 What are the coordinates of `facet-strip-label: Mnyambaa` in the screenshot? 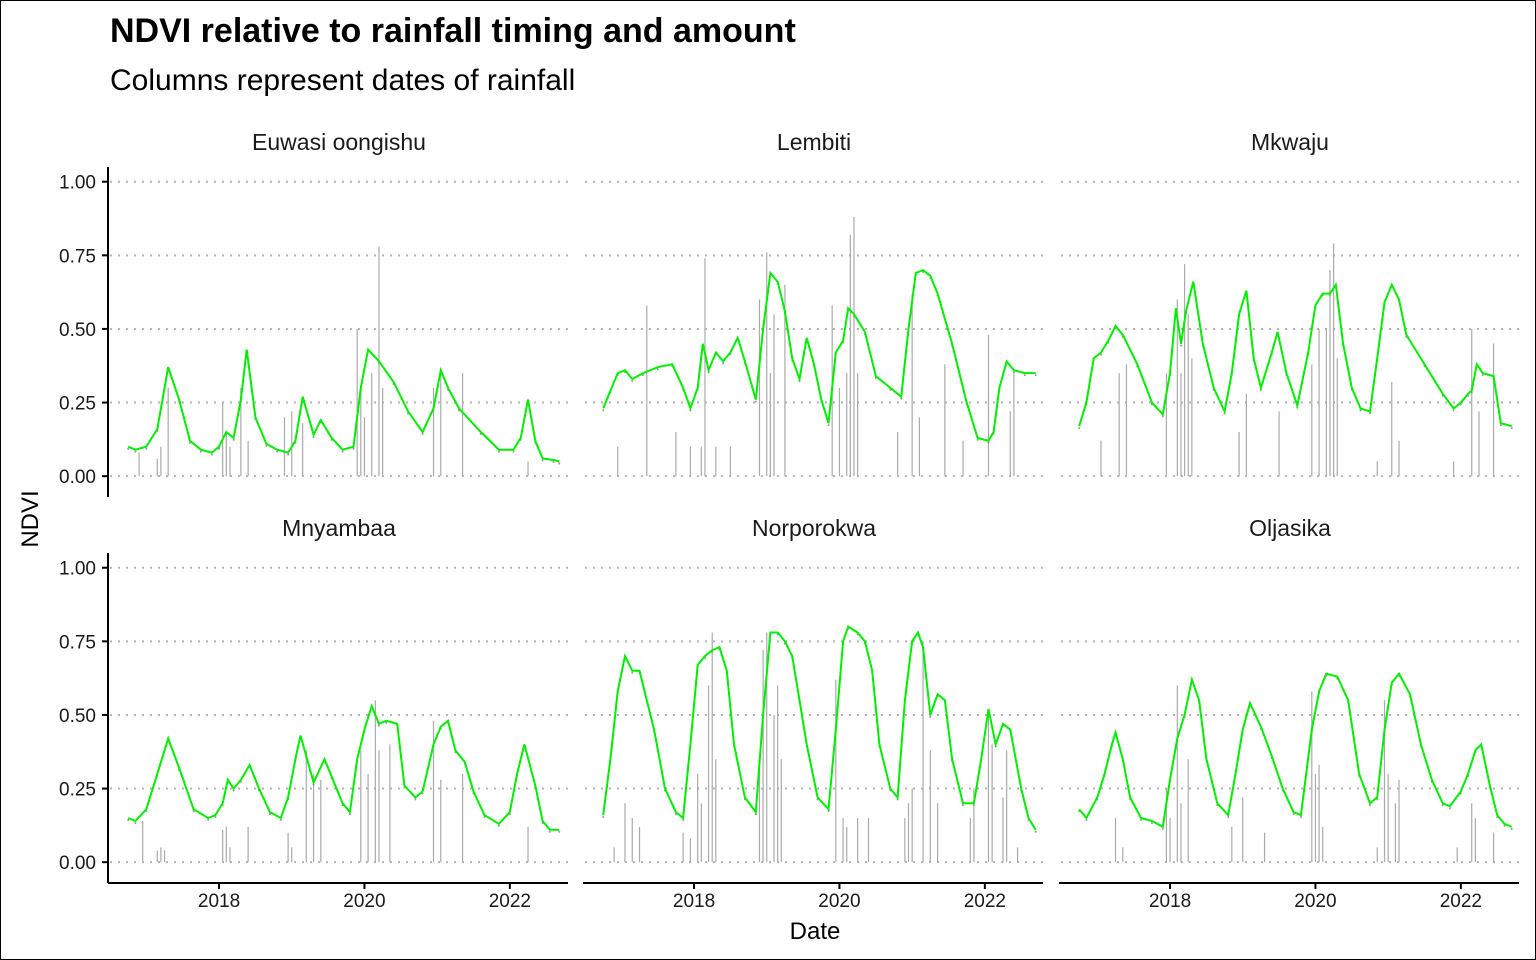 It's located at (339, 528).